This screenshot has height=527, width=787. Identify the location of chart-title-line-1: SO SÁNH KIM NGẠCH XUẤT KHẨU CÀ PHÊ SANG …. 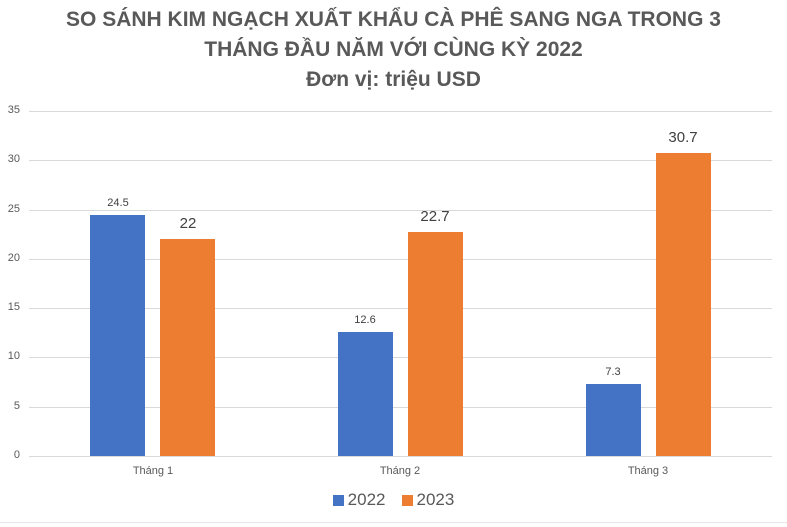
(393, 19).